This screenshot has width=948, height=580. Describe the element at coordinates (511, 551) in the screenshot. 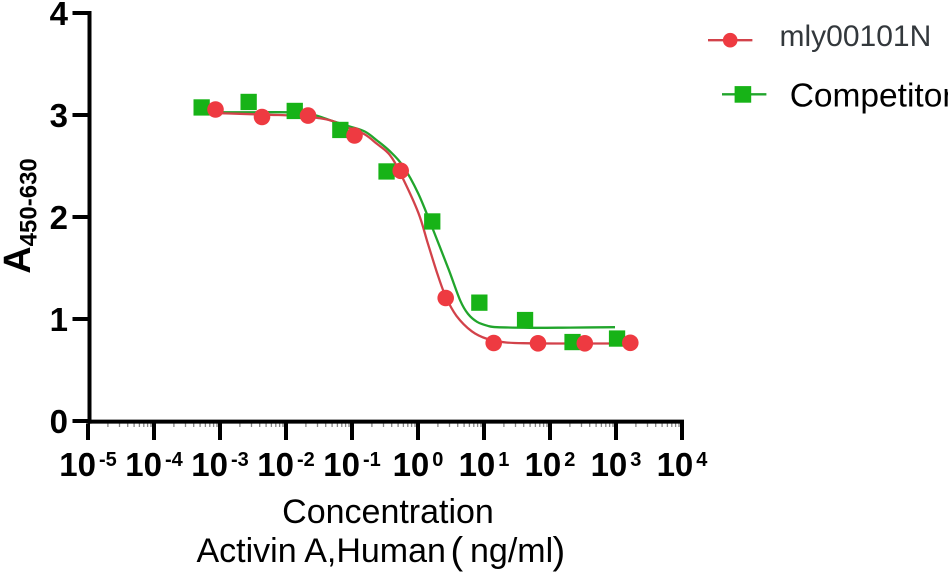

I see `svg-text: ng/ml` at that location.